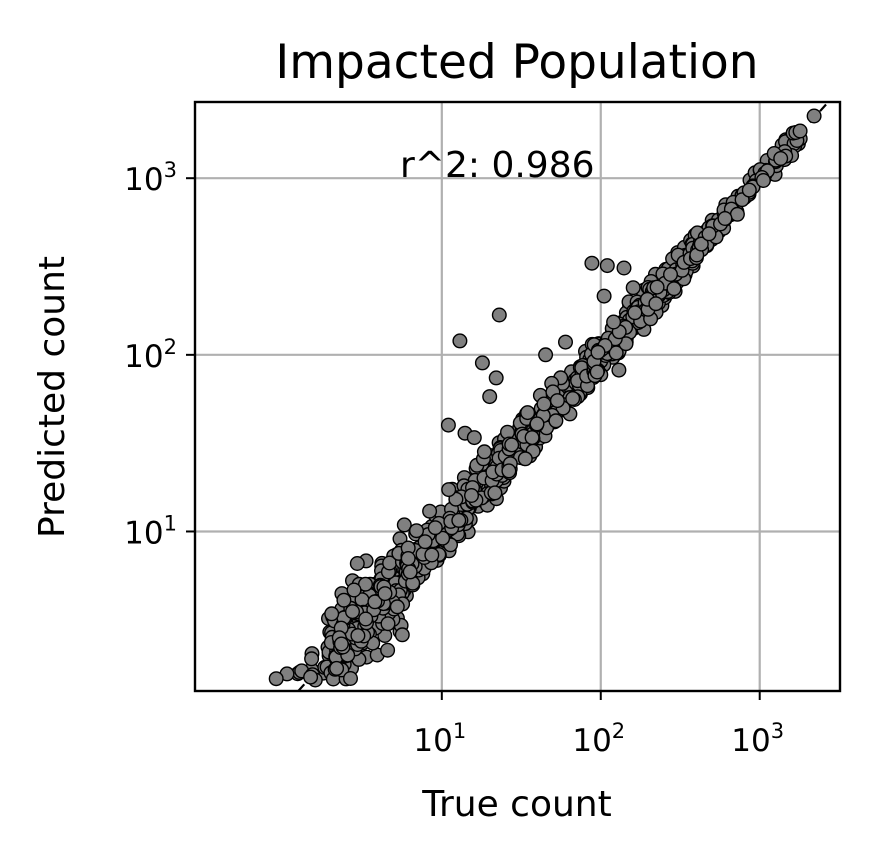  Describe the element at coordinates (516, 804) in the screenshot. I see `x-axis-label: True count` at that location.